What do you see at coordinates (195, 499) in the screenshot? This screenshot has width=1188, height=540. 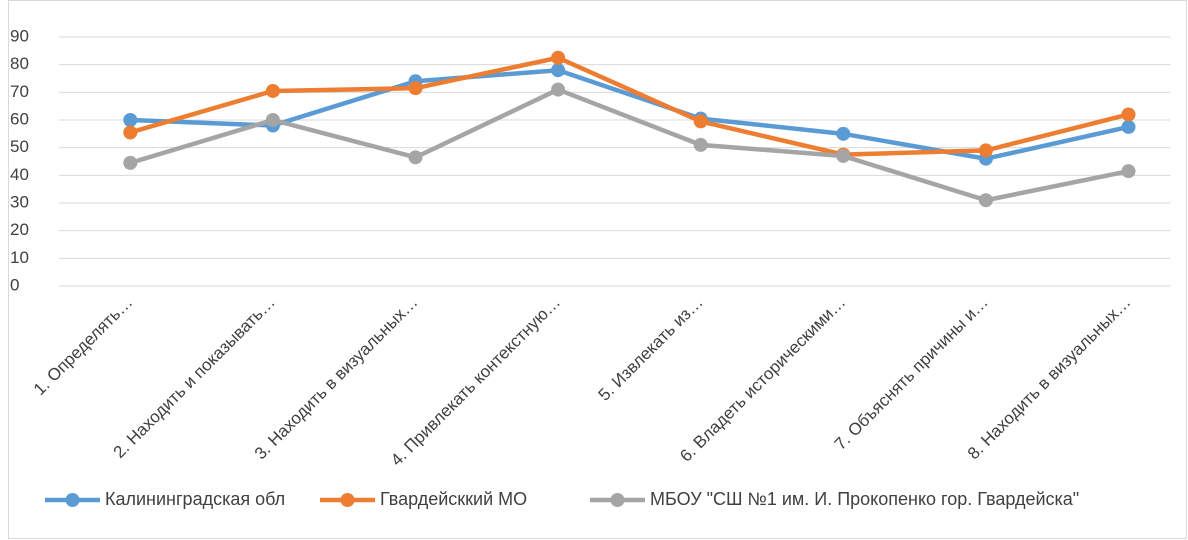 I see `legend-label: Калининградская обл` at bounding box center [195, 499].